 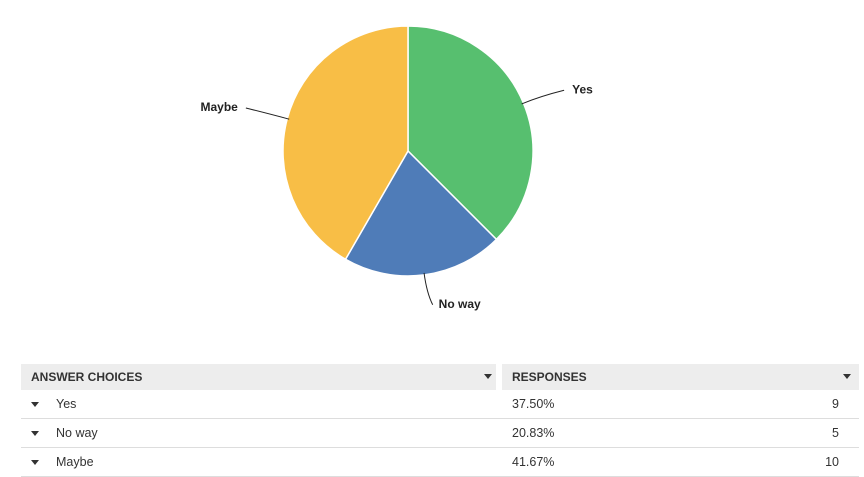 What do you see at coordinates (835, 404) in the screenshot?
I see `response-count: 9` at bounding box center [835, 404].